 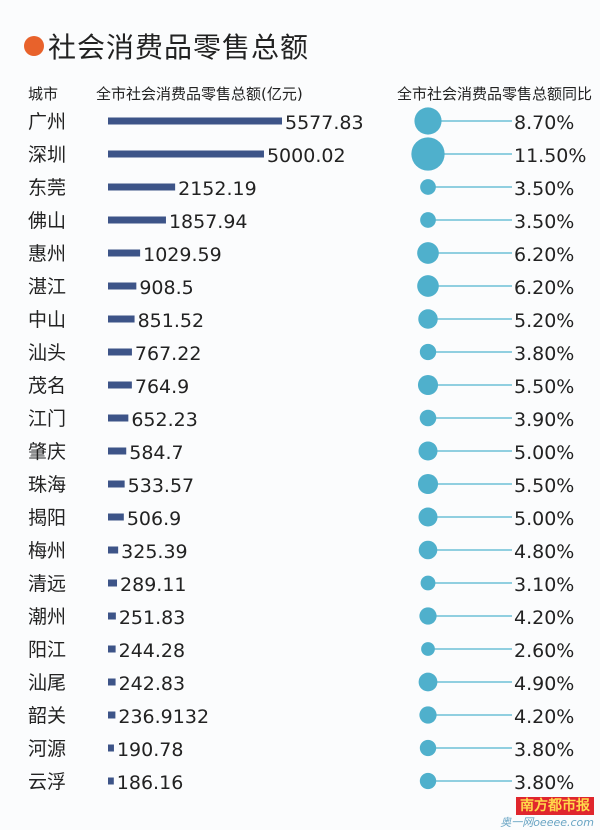 What do you see at coordinates (47, 716) in the screenshot?
I see `city-label: 韶关` at bounding box center [47, 716].